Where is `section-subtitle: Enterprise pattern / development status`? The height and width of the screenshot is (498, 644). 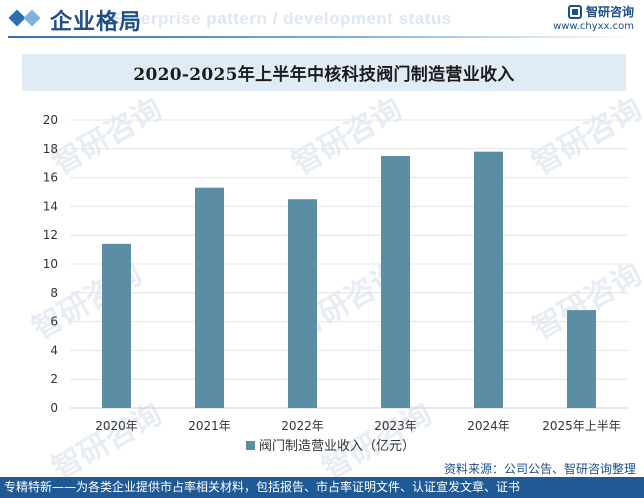 section-subtitle: Enterprise pattern / development status is located at coordinates (282, 18).